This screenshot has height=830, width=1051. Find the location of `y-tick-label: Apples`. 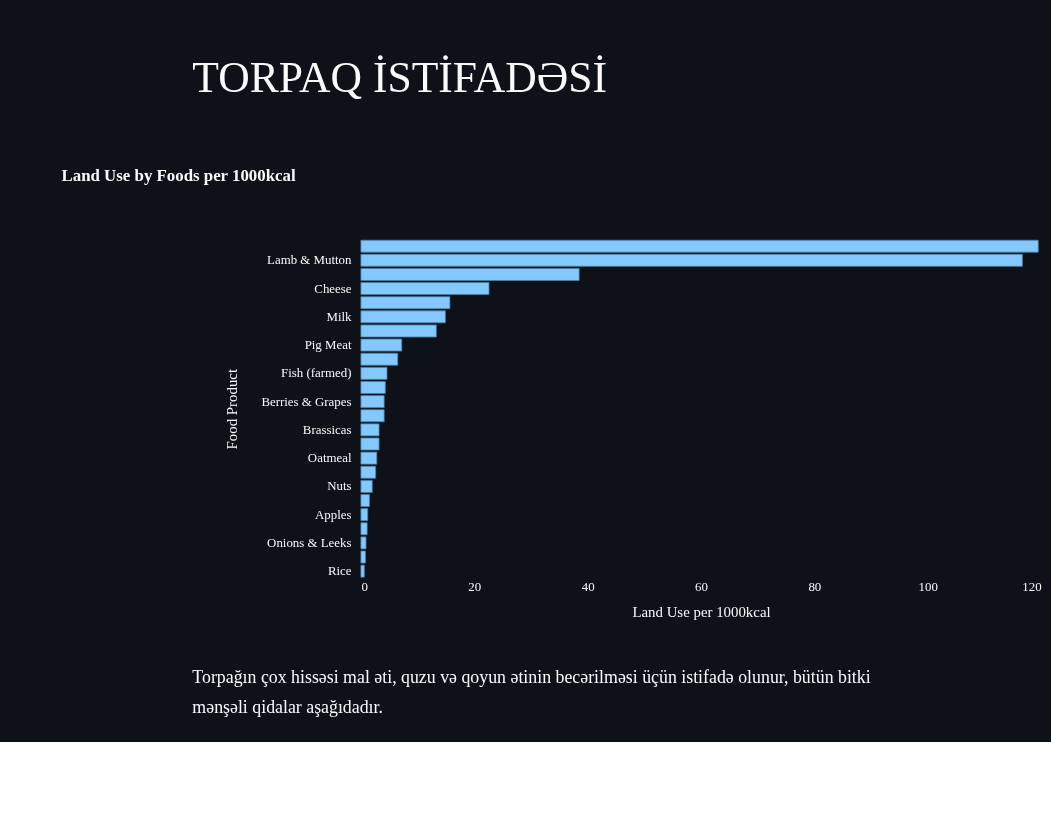

y-tick-label: Apples is located at coordinates (333, 514).